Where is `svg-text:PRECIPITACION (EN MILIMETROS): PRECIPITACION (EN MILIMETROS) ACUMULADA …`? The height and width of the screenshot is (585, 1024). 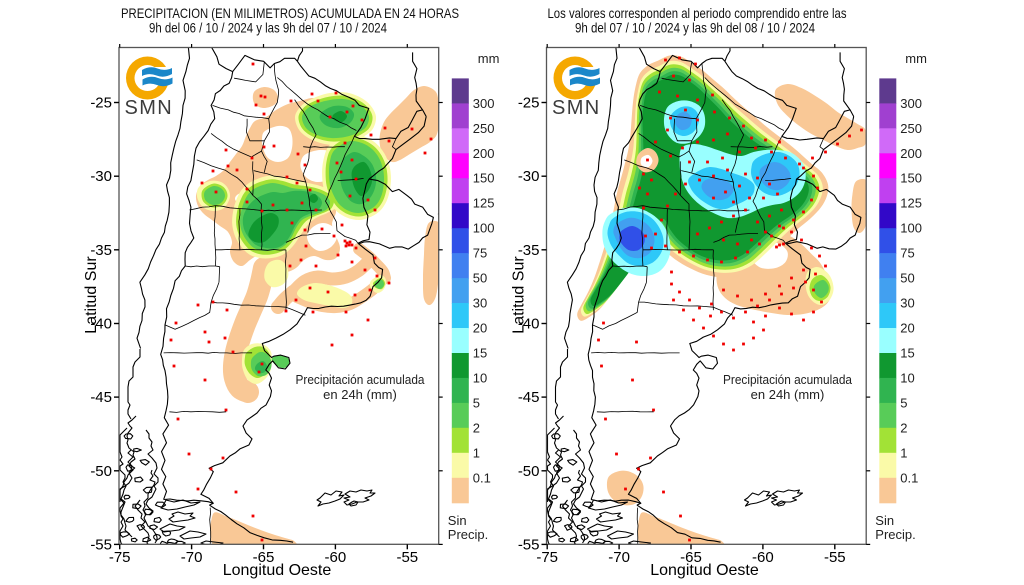
svg-text:PRECIPITACION (EN MILIMETROS): PRECIPITACION (EN MILIMETROS) ACUMULADA … is located at coordinates (290, 13).